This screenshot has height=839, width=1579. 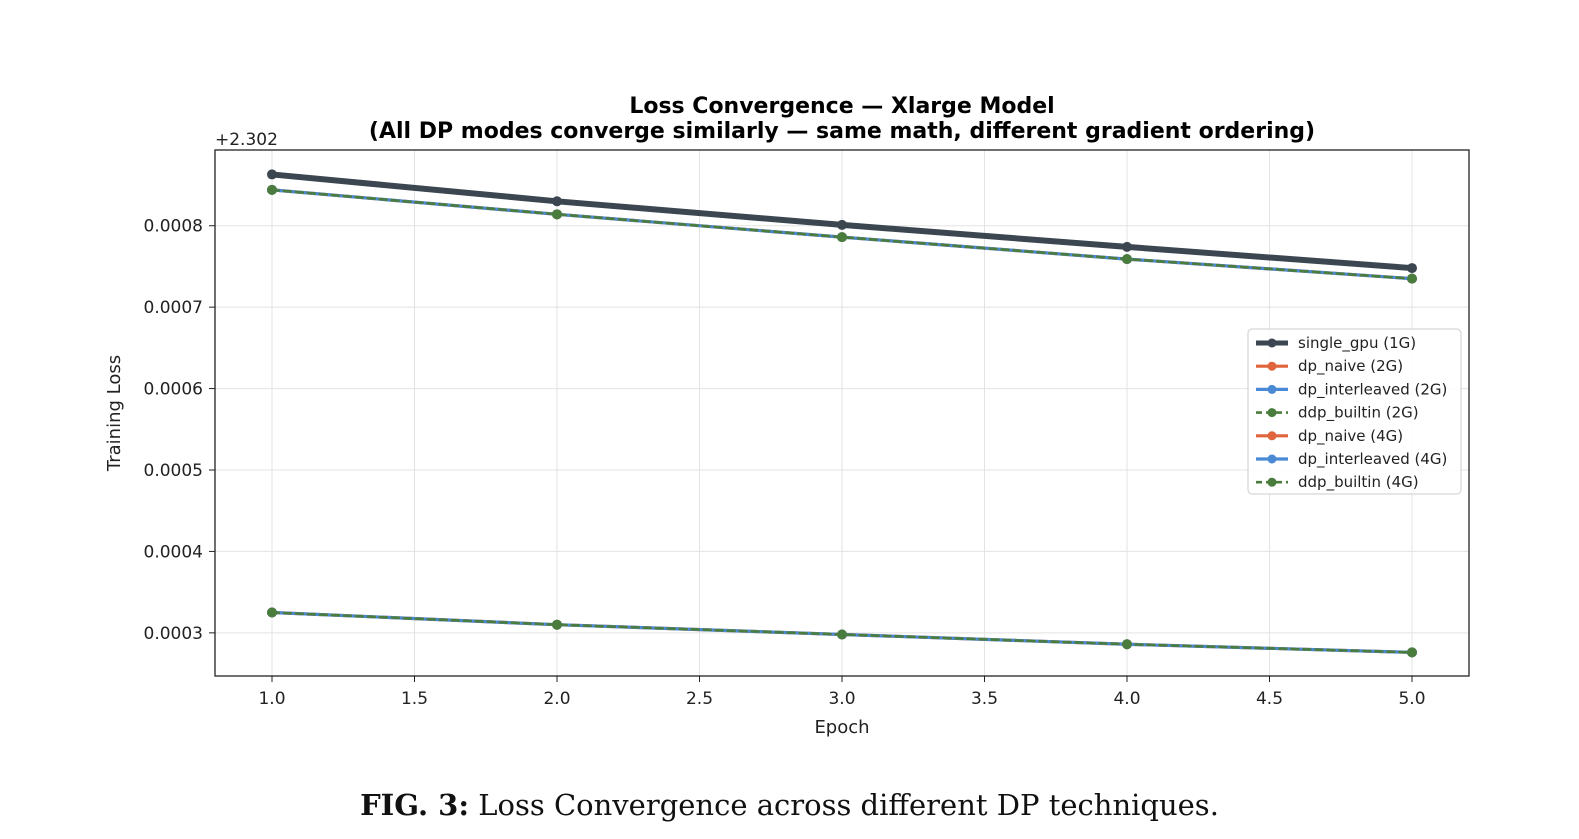 I want to click on y-tick-label: 0.0004, so click(x=173, y=552).